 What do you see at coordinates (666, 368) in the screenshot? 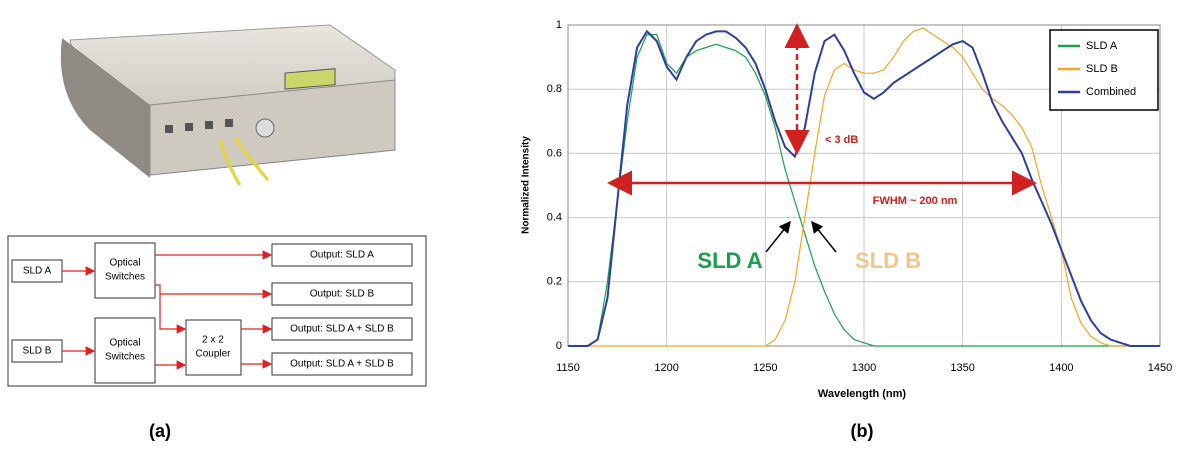
I see `x-tick-label: 1200` at bounding box center [666, 368].